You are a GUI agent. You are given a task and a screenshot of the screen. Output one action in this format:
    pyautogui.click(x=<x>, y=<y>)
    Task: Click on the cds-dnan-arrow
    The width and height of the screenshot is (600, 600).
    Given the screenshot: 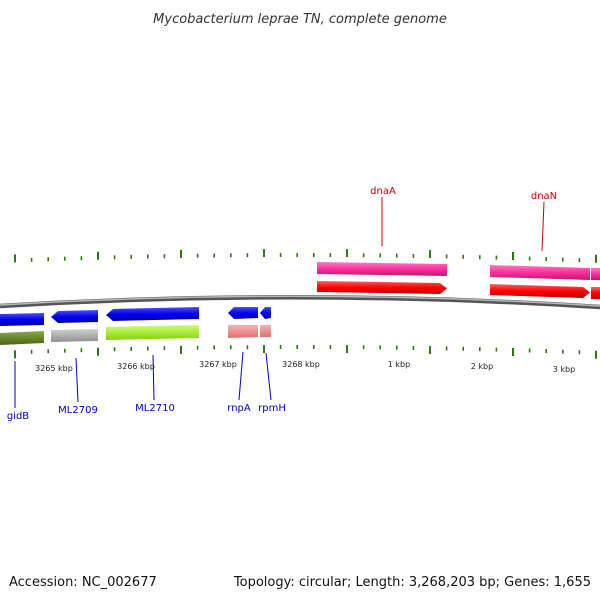 What is the action you would take?
    pyautogui.click(x=540, y=291)
    